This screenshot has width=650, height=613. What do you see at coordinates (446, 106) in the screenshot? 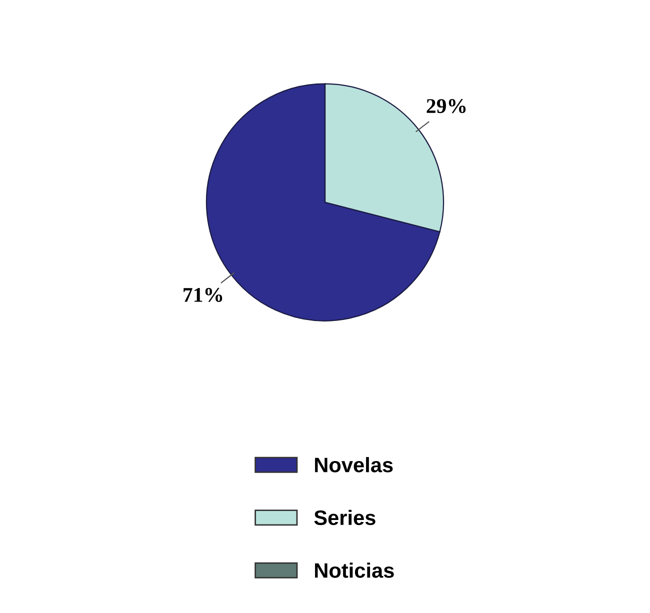
I see `data-label: 29%` at bounding box center [446, 106].